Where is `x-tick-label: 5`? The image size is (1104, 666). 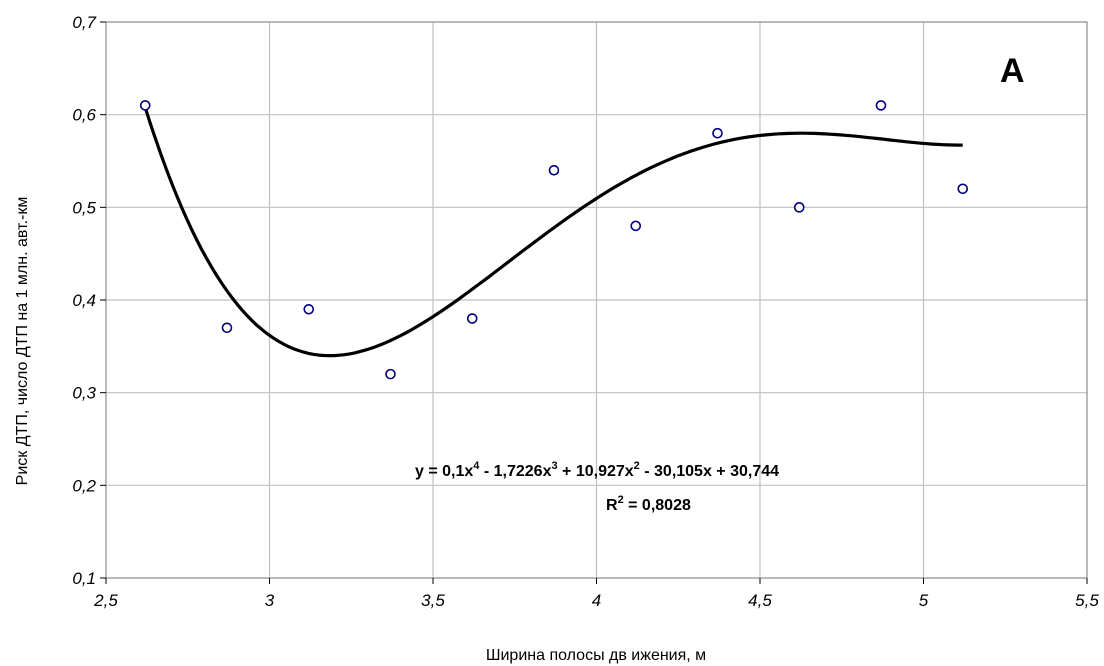
x-tick-label: 5 is located at coordinates (924, 600).